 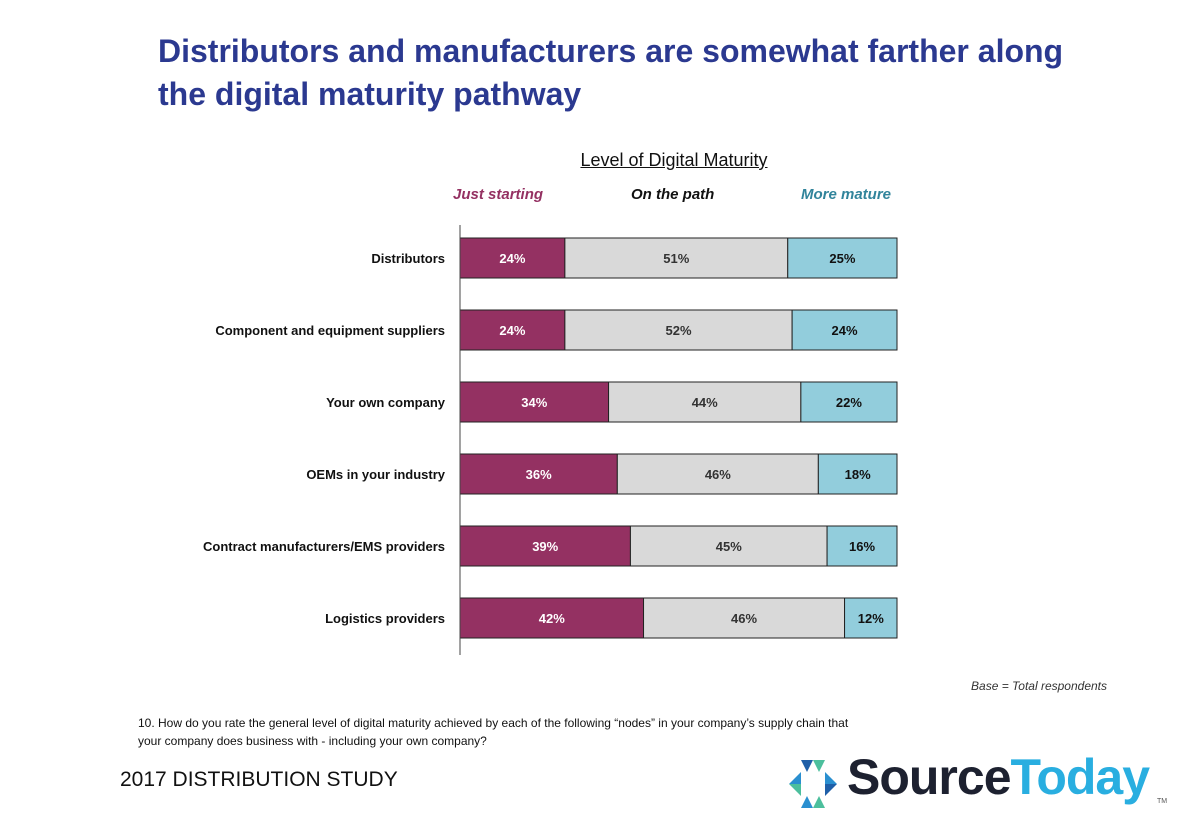 I want to click on data-label: 25%, so click(x=842, y=258).